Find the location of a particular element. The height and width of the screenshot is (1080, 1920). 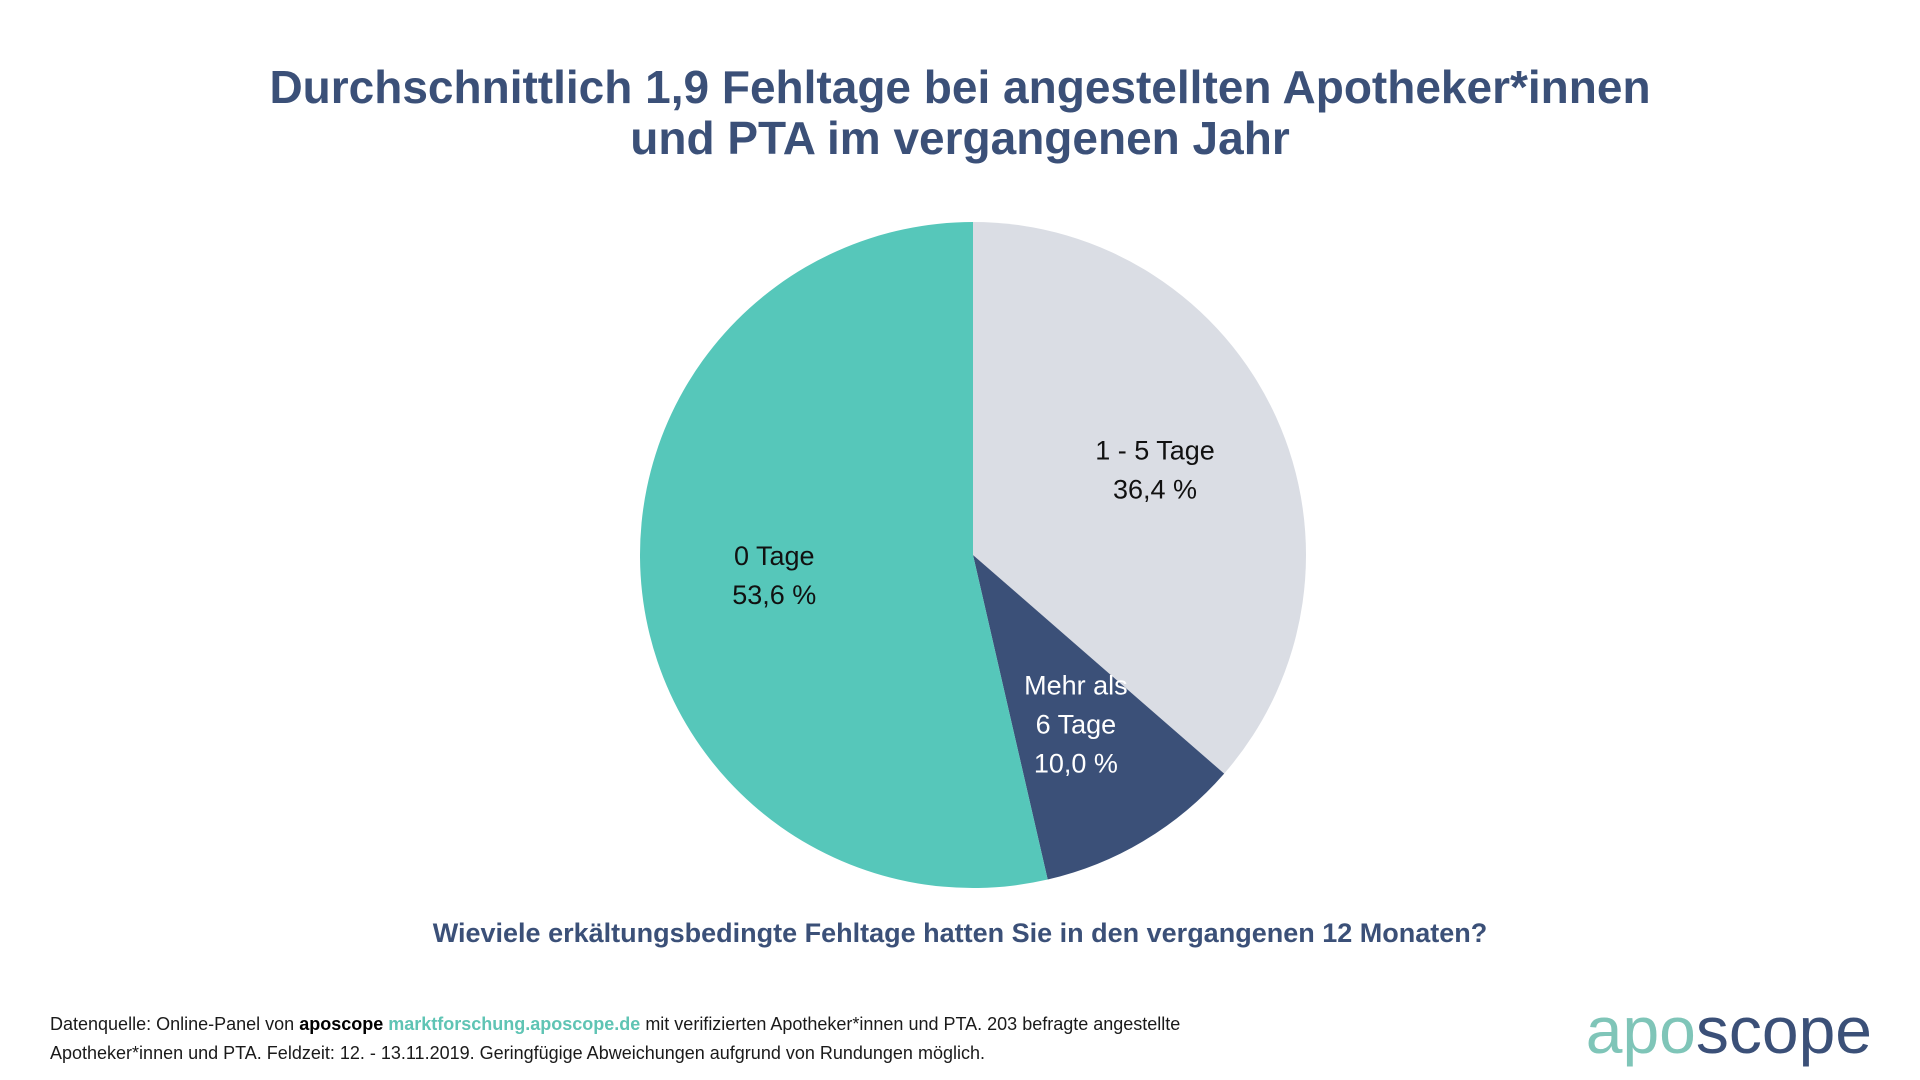

pie-slice-category-label: 0 Tage is located at coordinates (774, 556).